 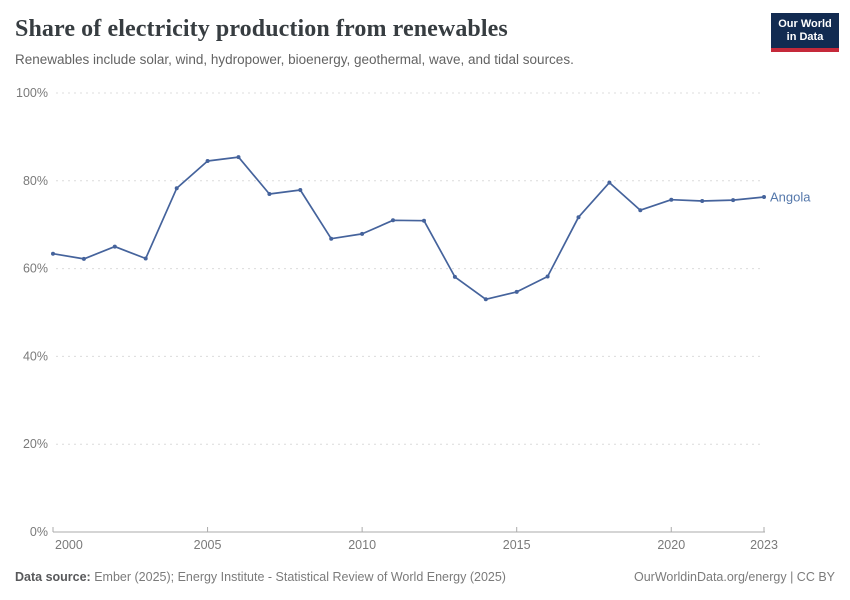 I want to click on x-tick-label: 2005, so click(x=208, y=545).